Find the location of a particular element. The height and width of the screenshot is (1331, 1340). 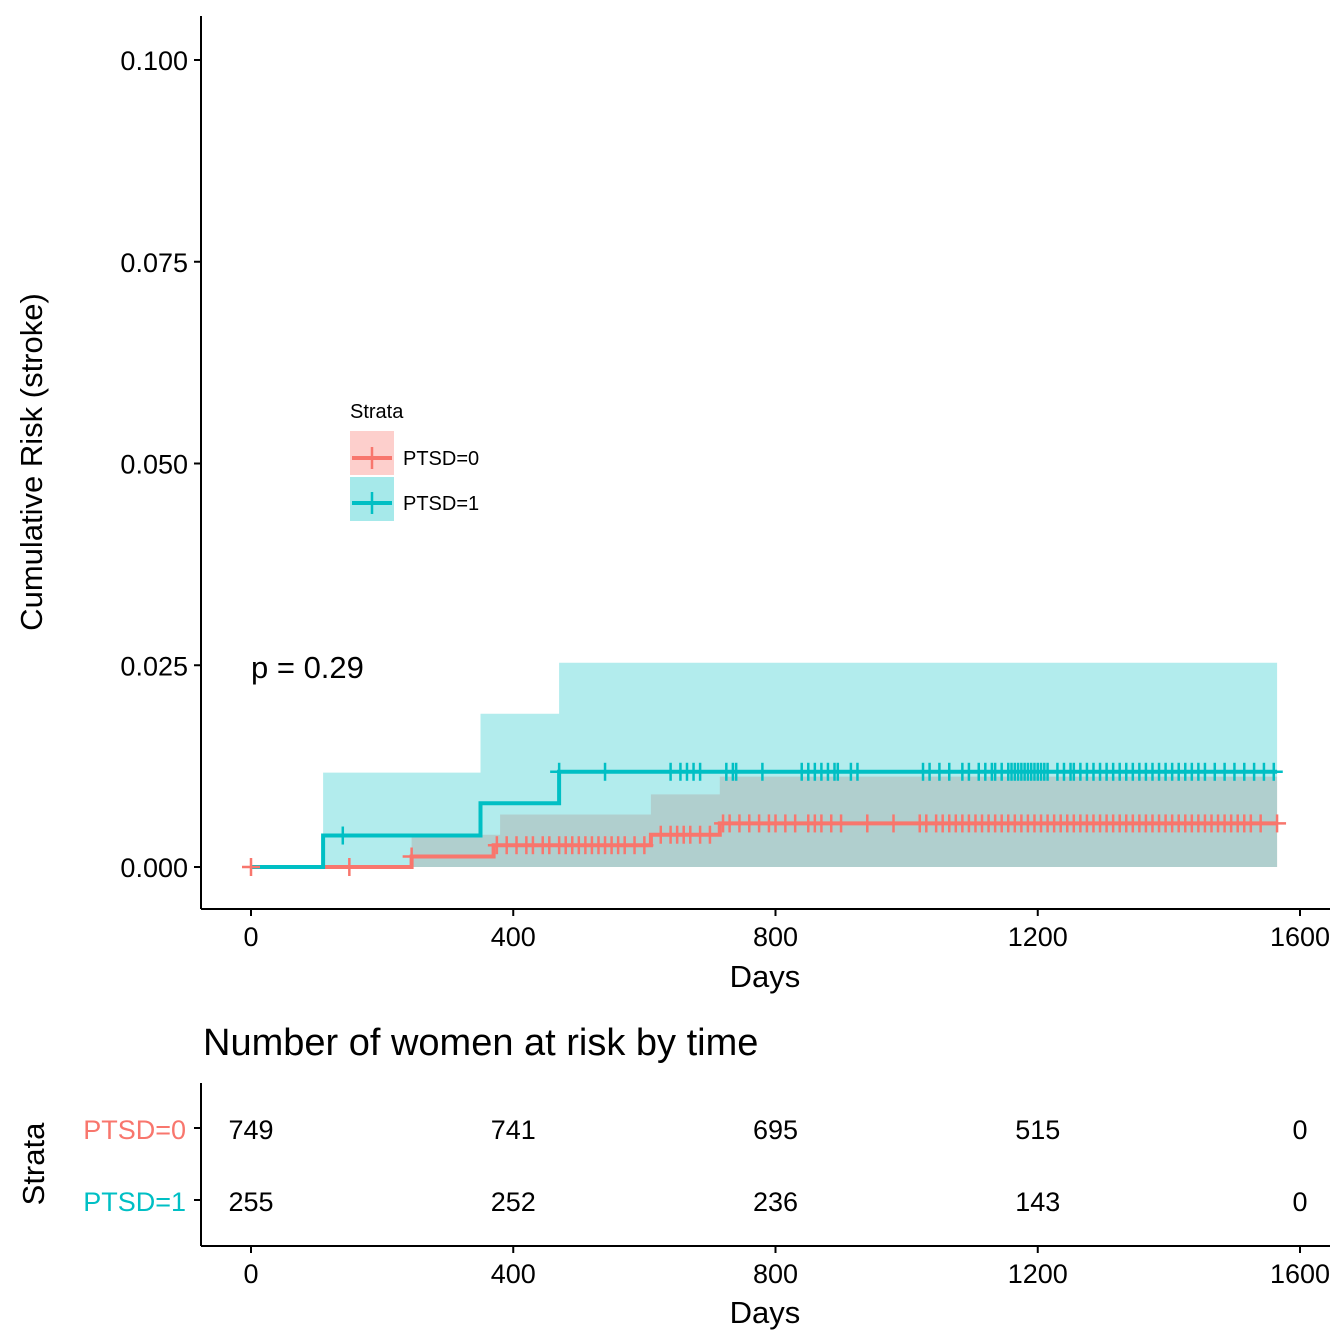

legend-label-ptsd0: PTSD=0 is located at coordinates (441, 459).